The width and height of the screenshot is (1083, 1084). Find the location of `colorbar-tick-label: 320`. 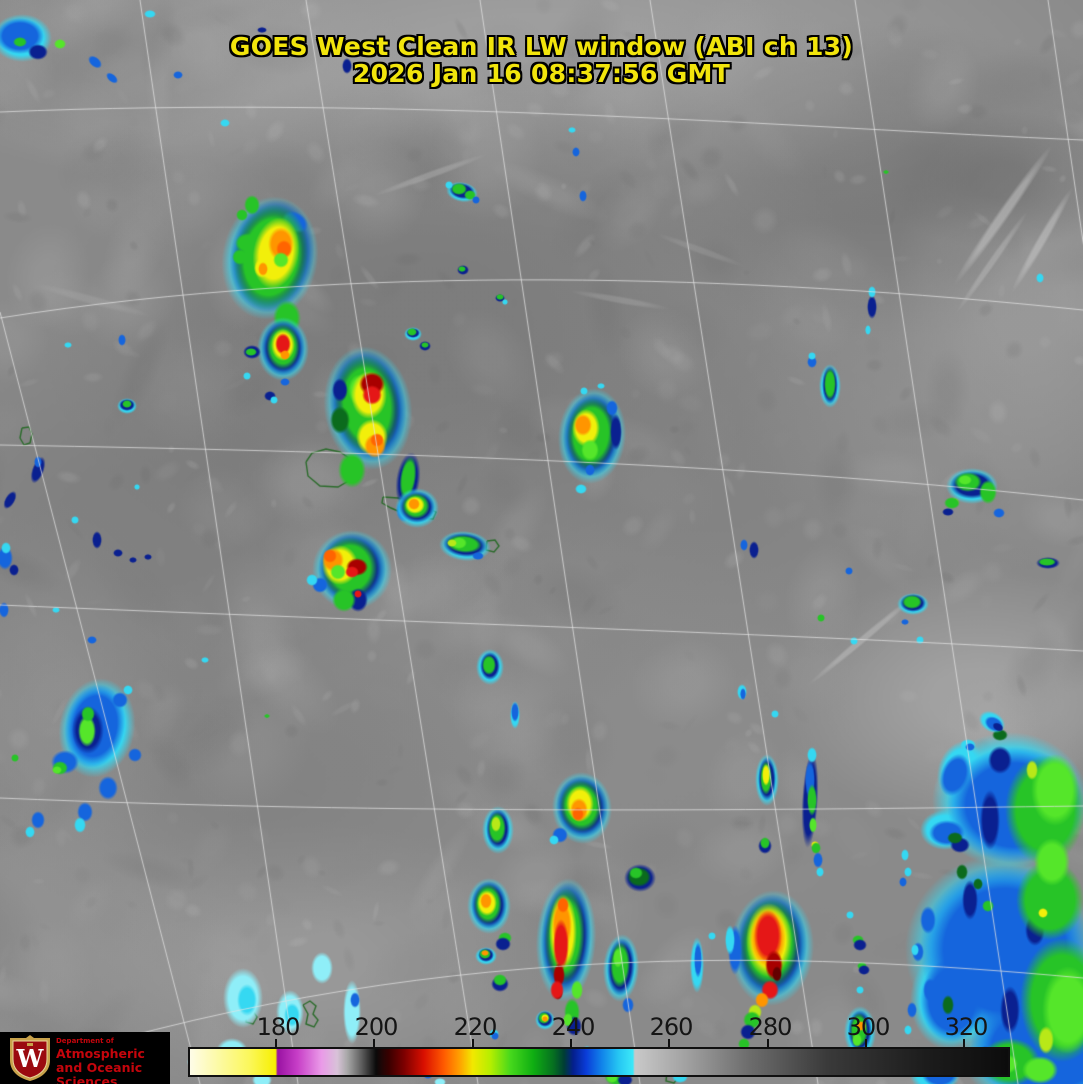

colorbar-tick-label: 320 is located at coordinates (966, 1027).